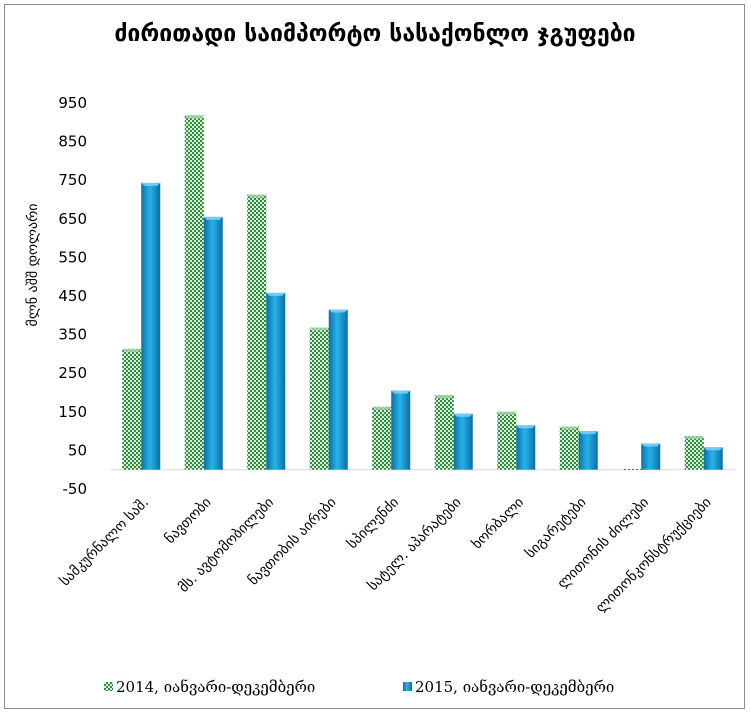 The width and height of the screenshot is (751, 715). I want to click on chart-title: ძირითადი საიმპორტო სასაქონლო ჯგუფები, so click(374, 34).